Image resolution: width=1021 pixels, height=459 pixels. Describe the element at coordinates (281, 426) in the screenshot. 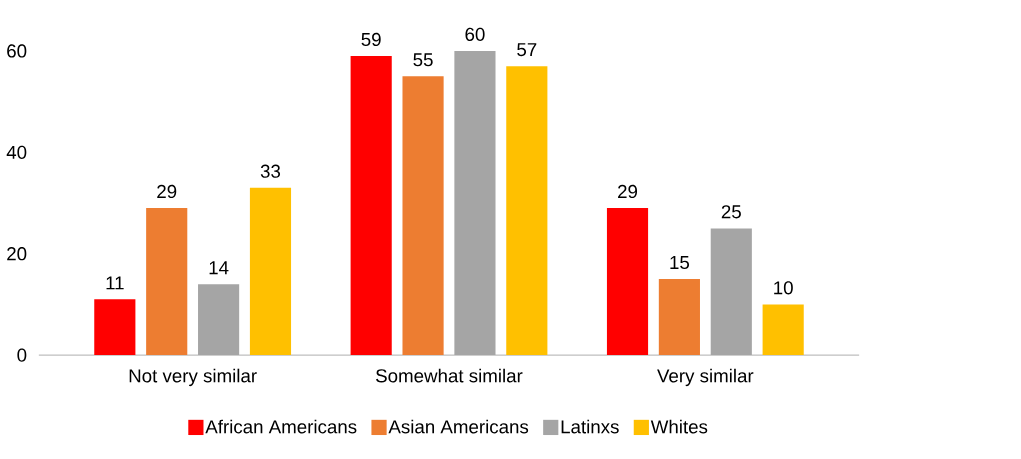

I see `legend-label: African Americans` at that location.